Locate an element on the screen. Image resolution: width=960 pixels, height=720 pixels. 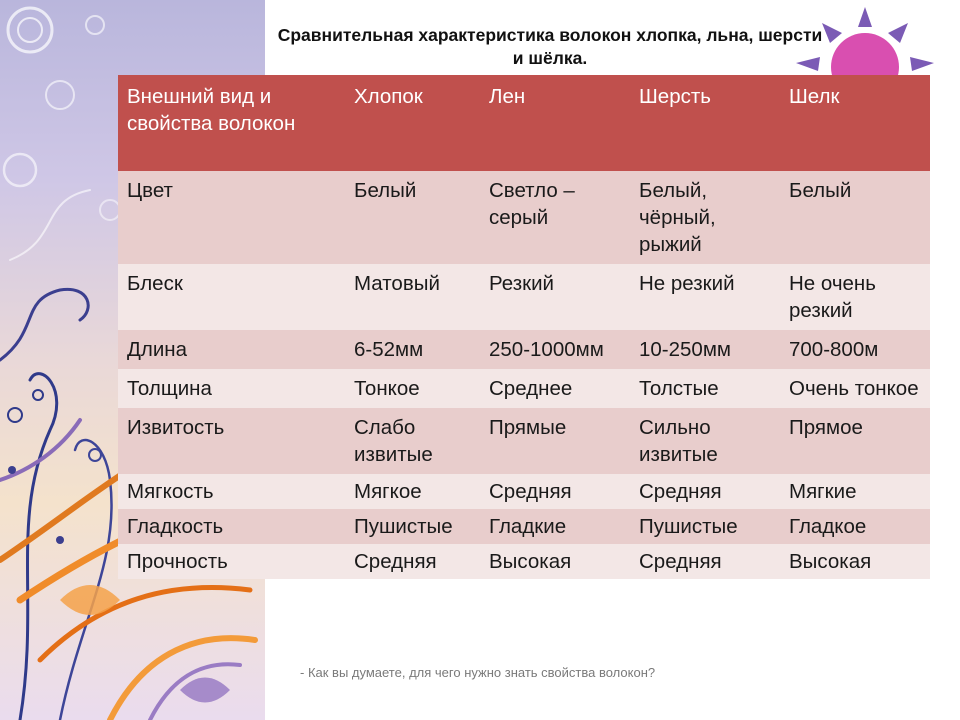
table-cell: Сильно извитые is located at coordinates (705, 441).